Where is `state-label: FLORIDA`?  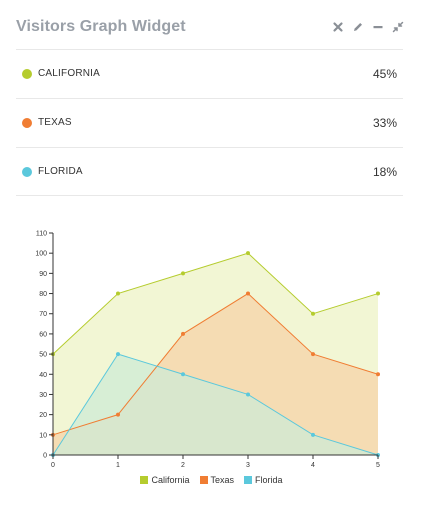
state-label: FLORIDA is located at coordinates (60, 171).